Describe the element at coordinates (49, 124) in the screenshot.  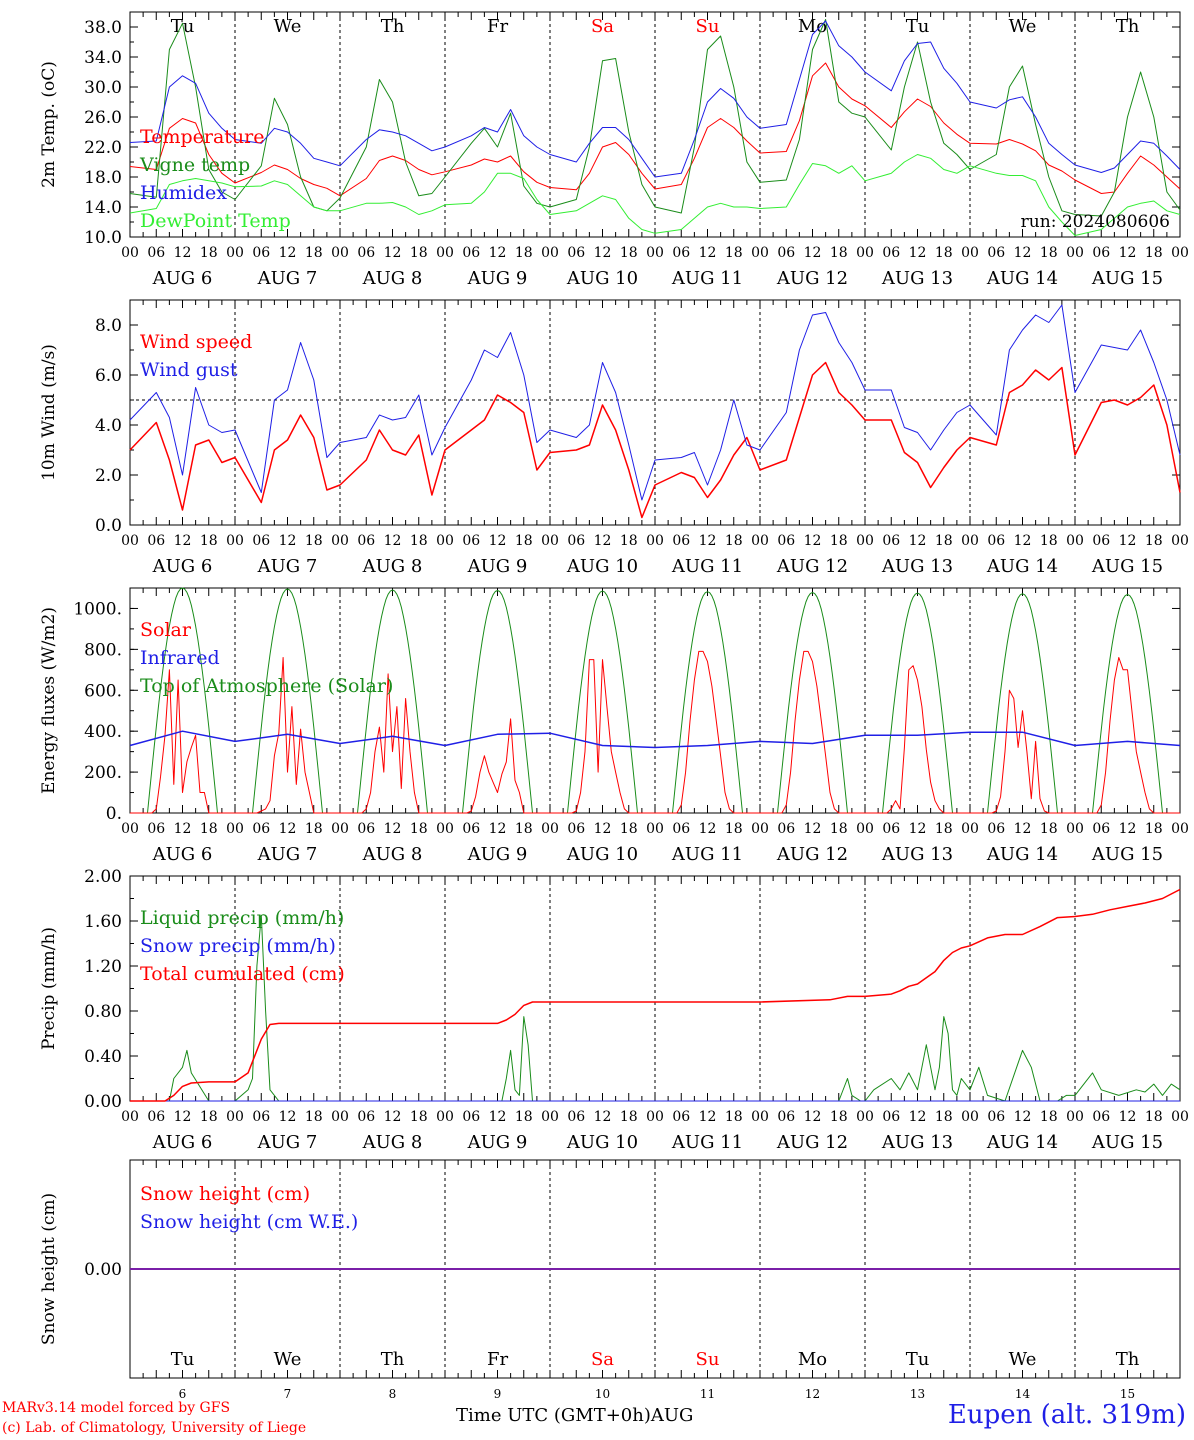
I see `temperature-y-axis-label: 2m Temp. (oC)` at that location.